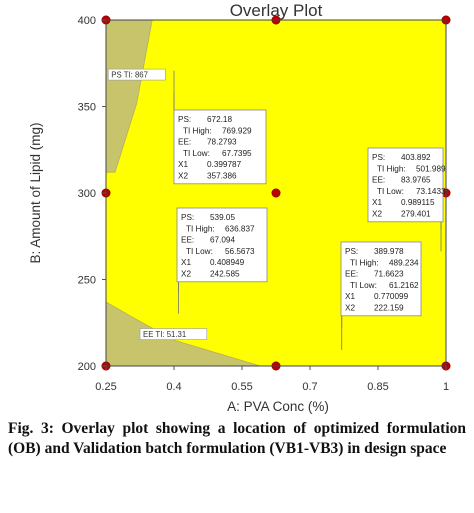 The height and width of the screenshot is (513, 474). What do you see at coordinates (237, 130) in the screenshot?
I see `flag-field-value: 769.929` at bounding box center [237, 130].